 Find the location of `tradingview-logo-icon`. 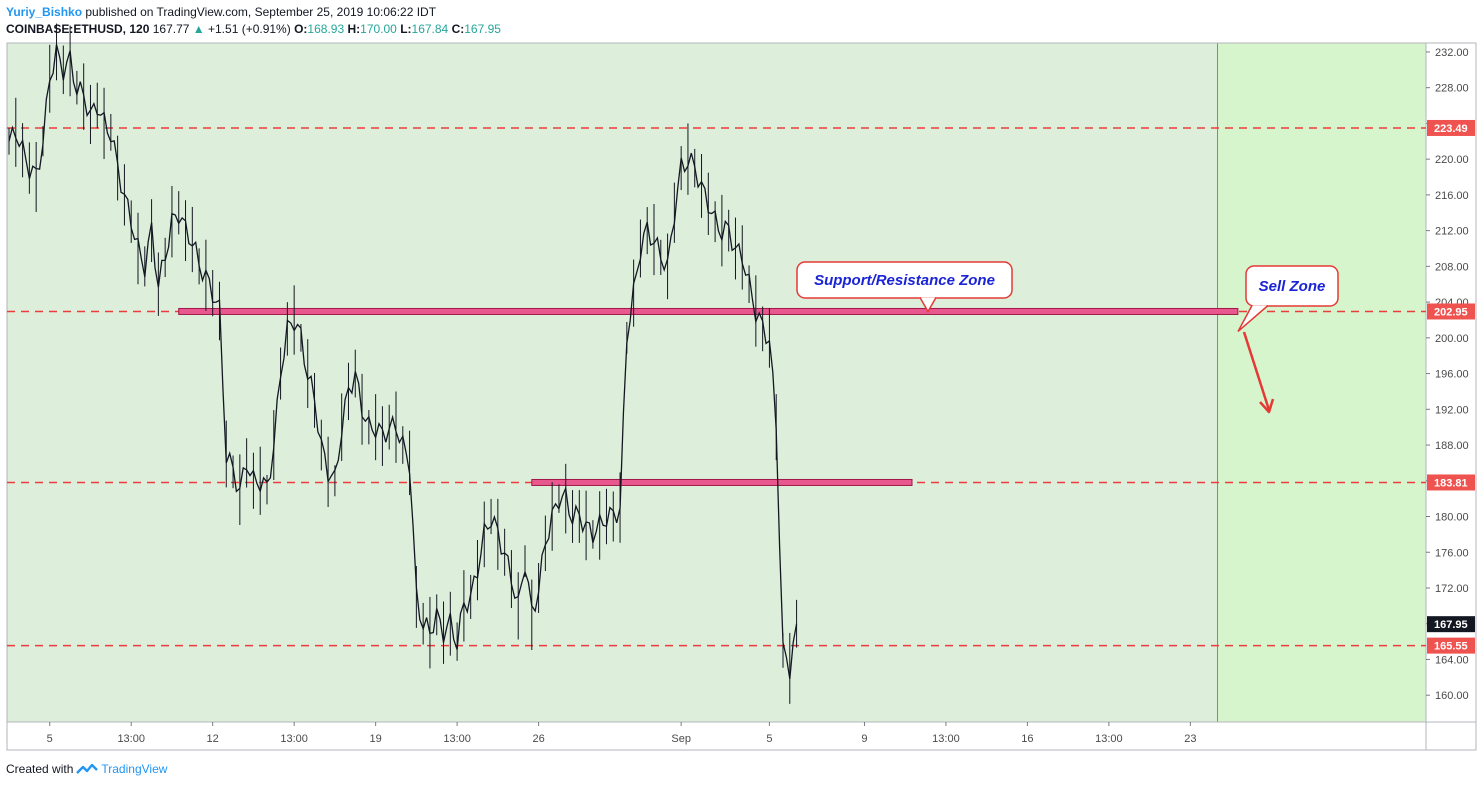

tradingview-logo-icon is located at coordinates (87, 768).